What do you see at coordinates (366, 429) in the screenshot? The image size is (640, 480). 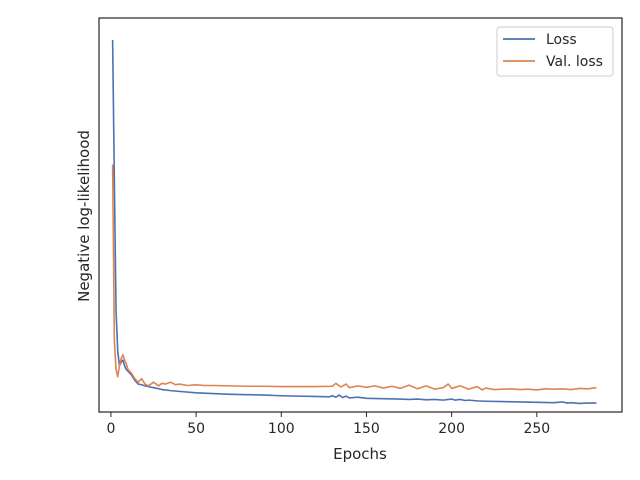 I see `x-tick-label: 150` at bounding box center [366, 429].